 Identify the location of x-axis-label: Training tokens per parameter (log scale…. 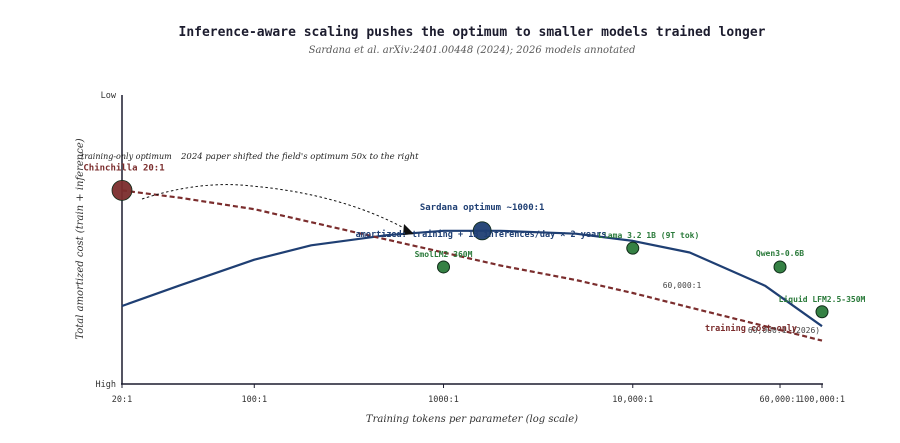
(472, 419).